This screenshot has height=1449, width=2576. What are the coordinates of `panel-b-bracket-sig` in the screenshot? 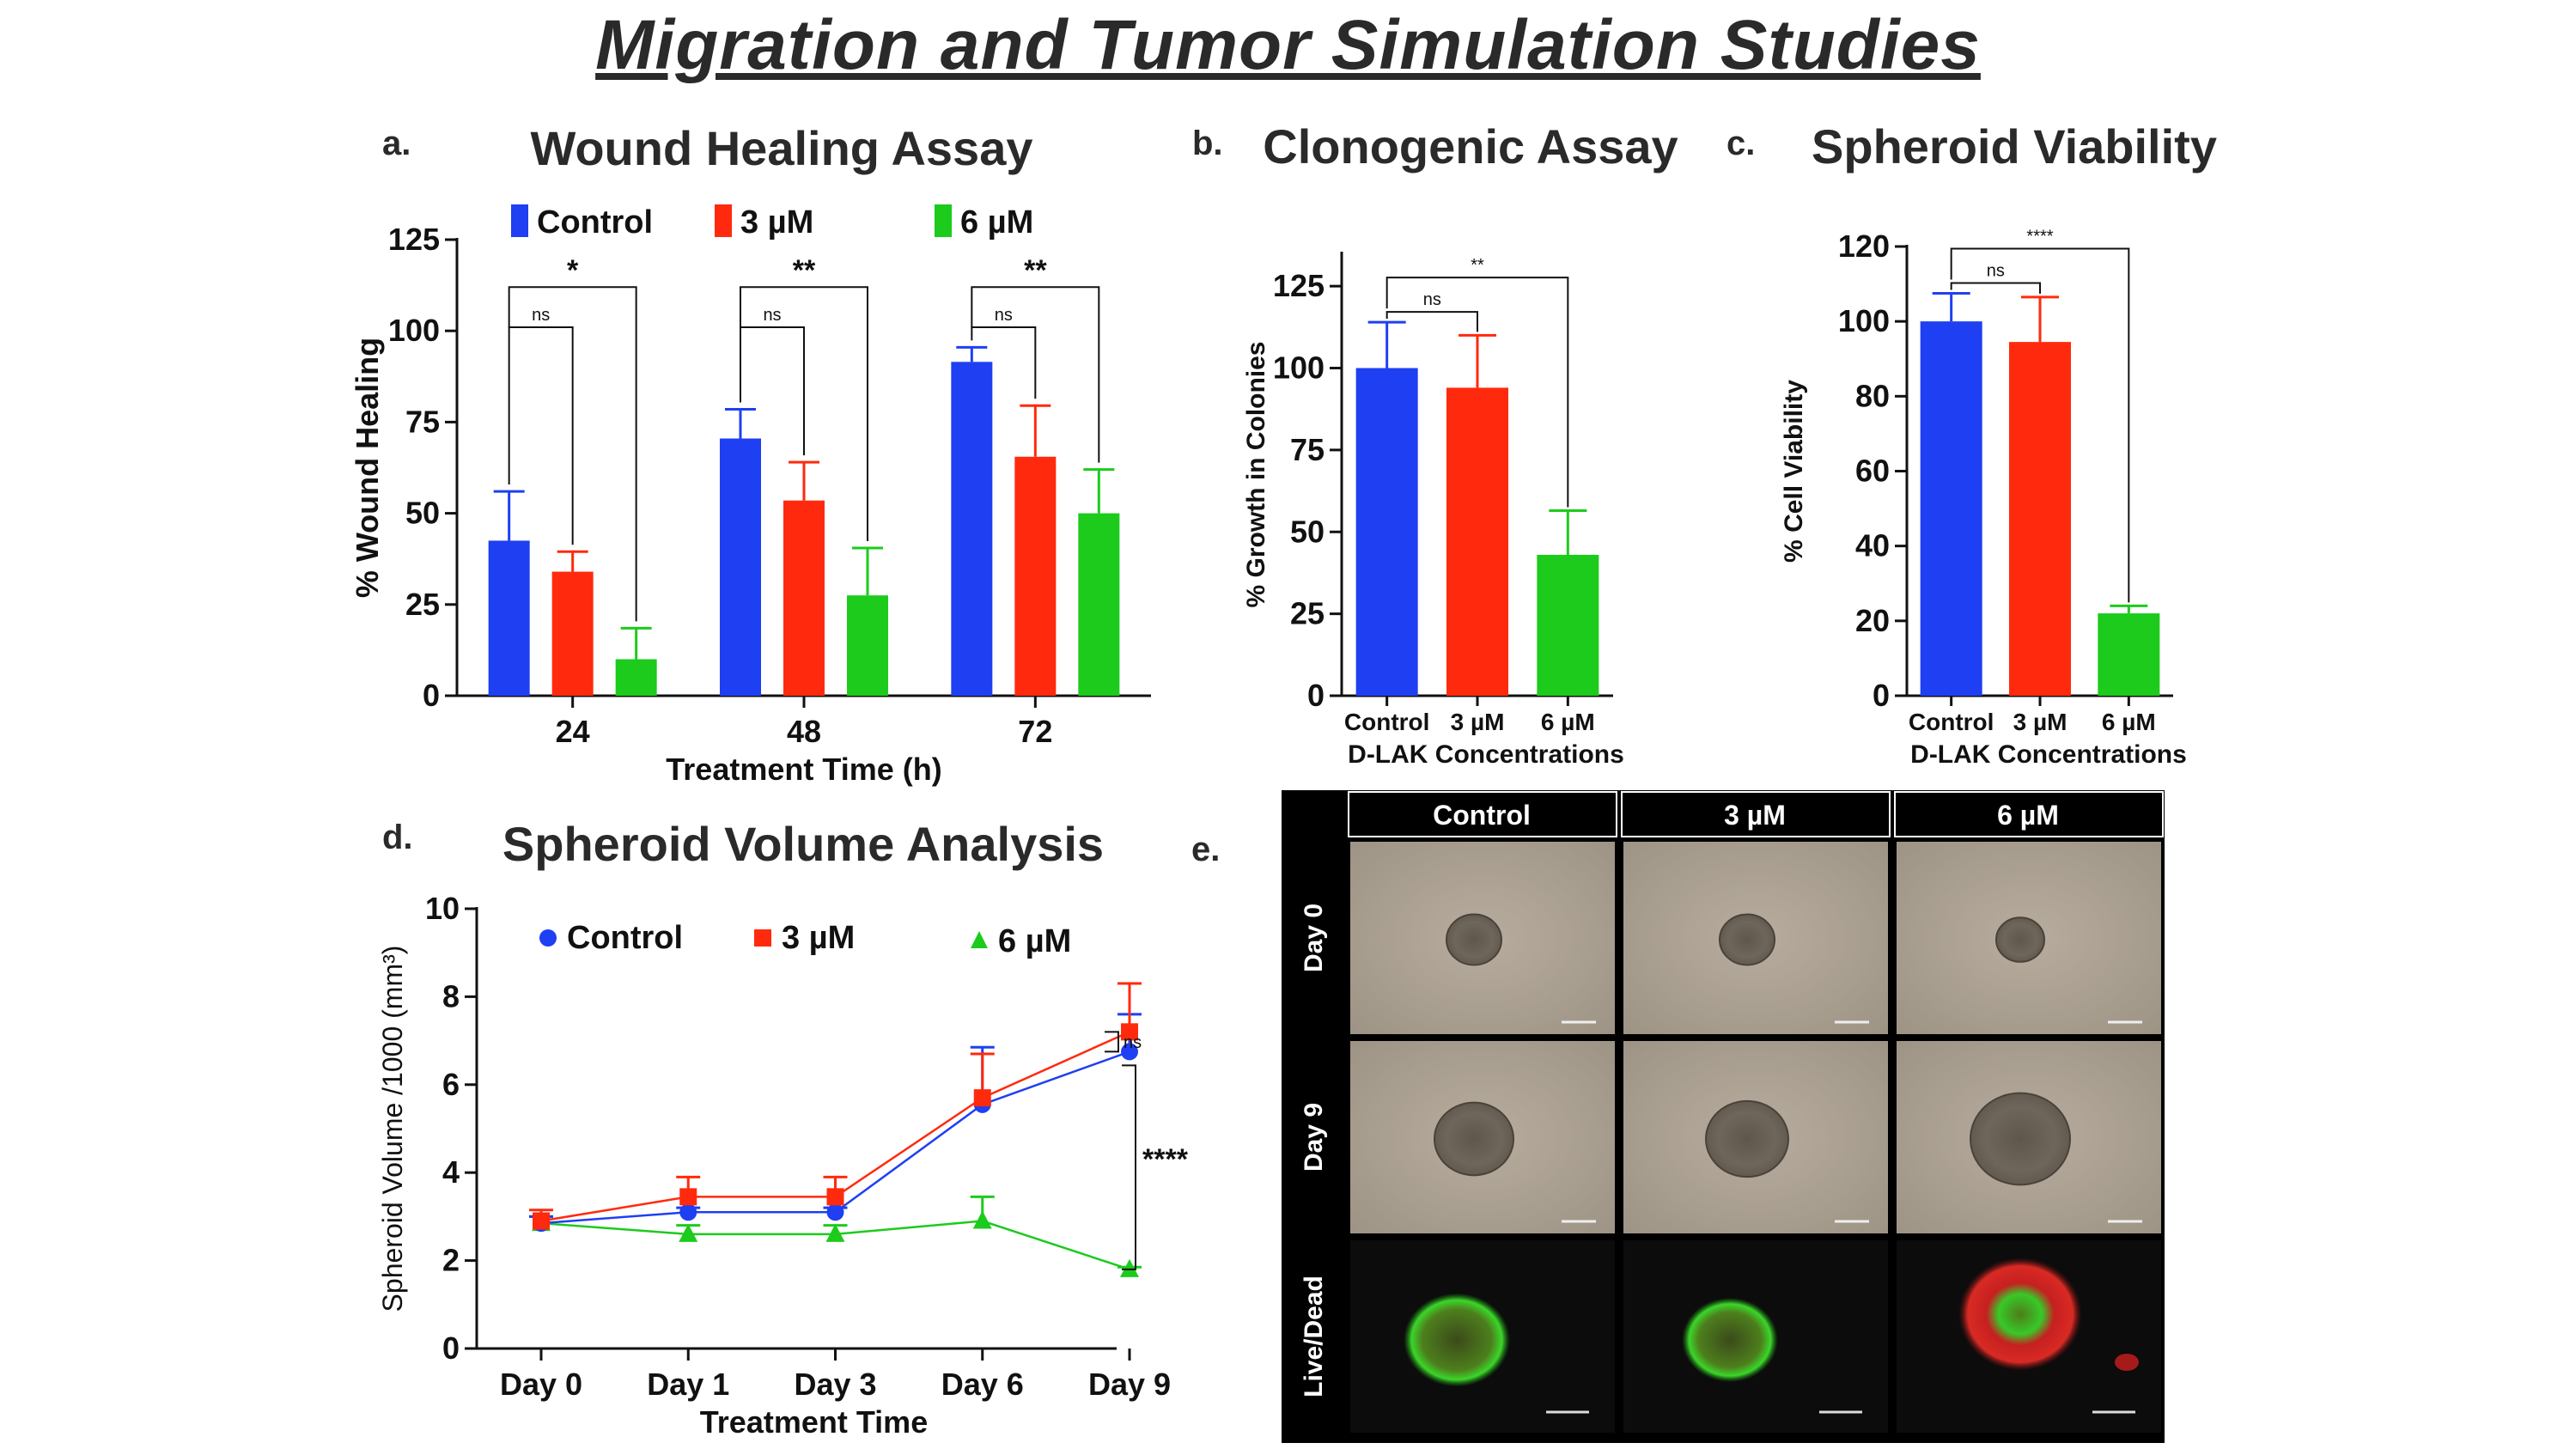 It's located at (1477, 392).